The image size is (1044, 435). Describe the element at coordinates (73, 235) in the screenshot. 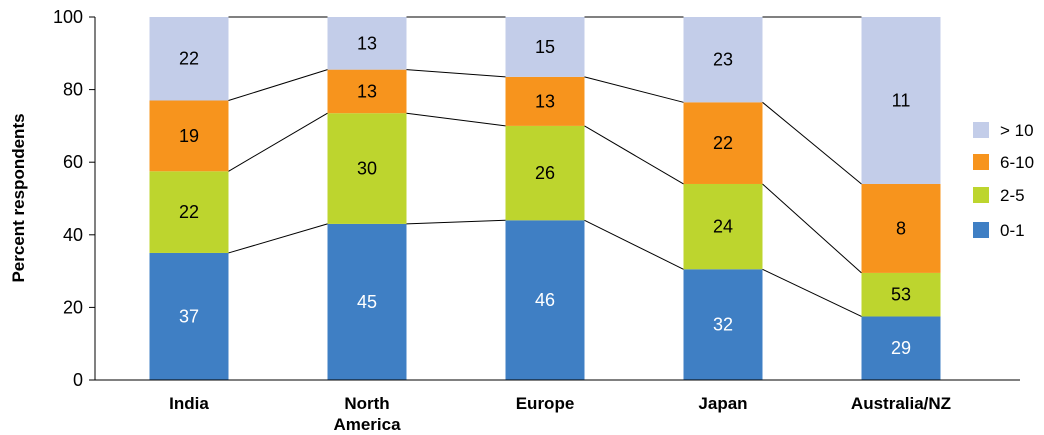

I see `y-tick-label: 40` at that location.